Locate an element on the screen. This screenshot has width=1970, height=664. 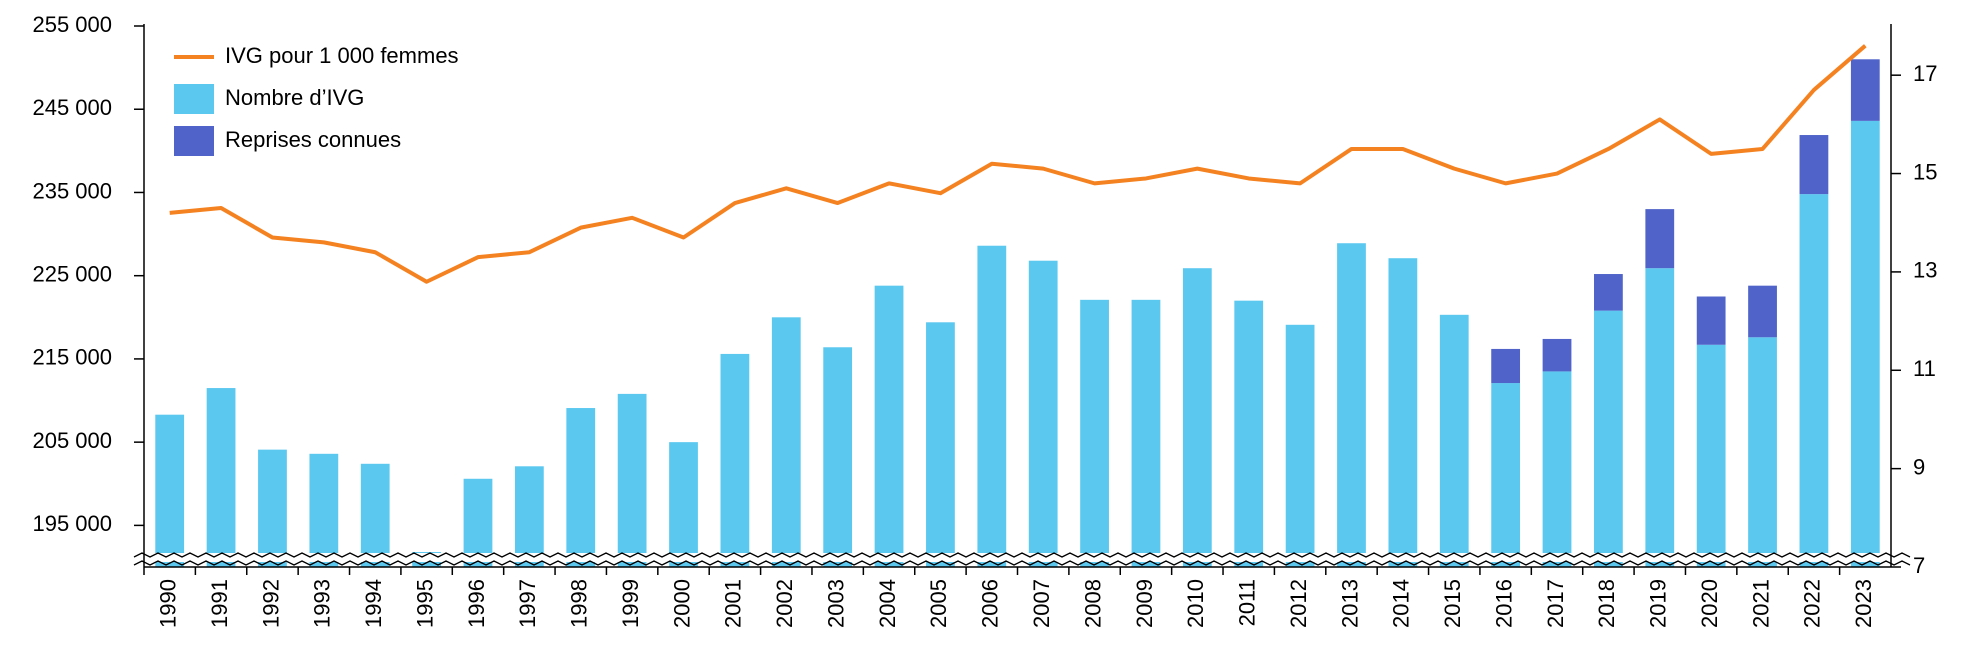
x-tick-label: 2006 is located at coordinates (990, 603).